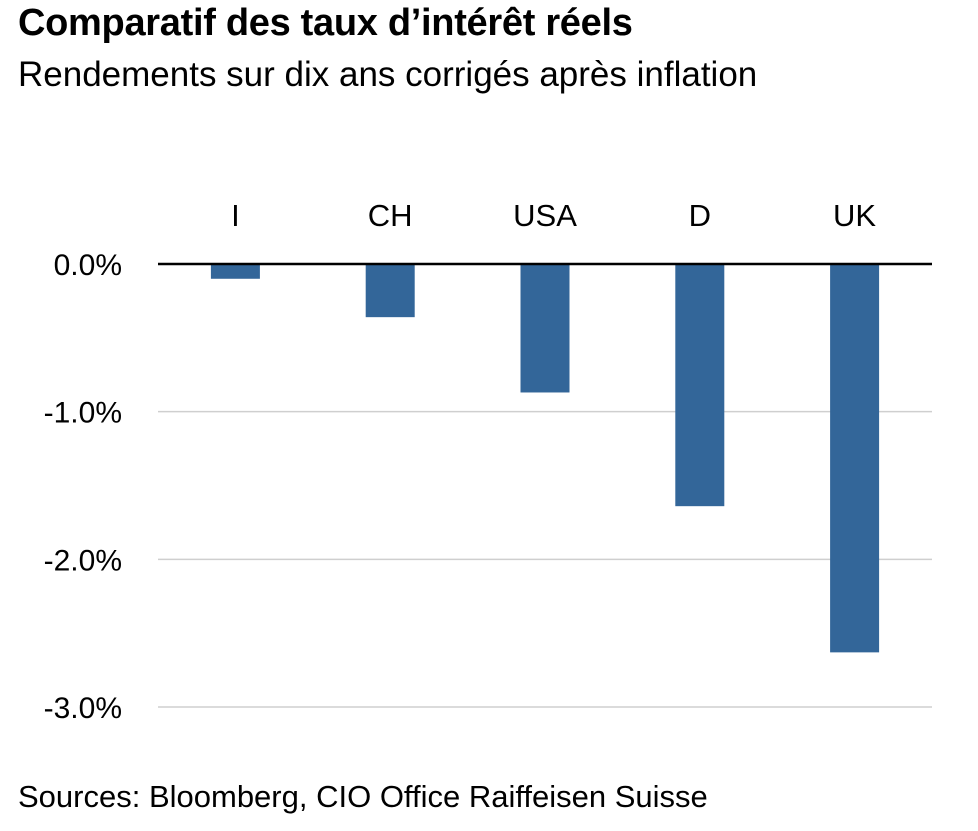 The height and width of the screenshot is (831, 978). What do you see at coordinates (83, 413) in the screenshot?
I see `y-tick-label: -1.0%` at bounding box center [83, 413].